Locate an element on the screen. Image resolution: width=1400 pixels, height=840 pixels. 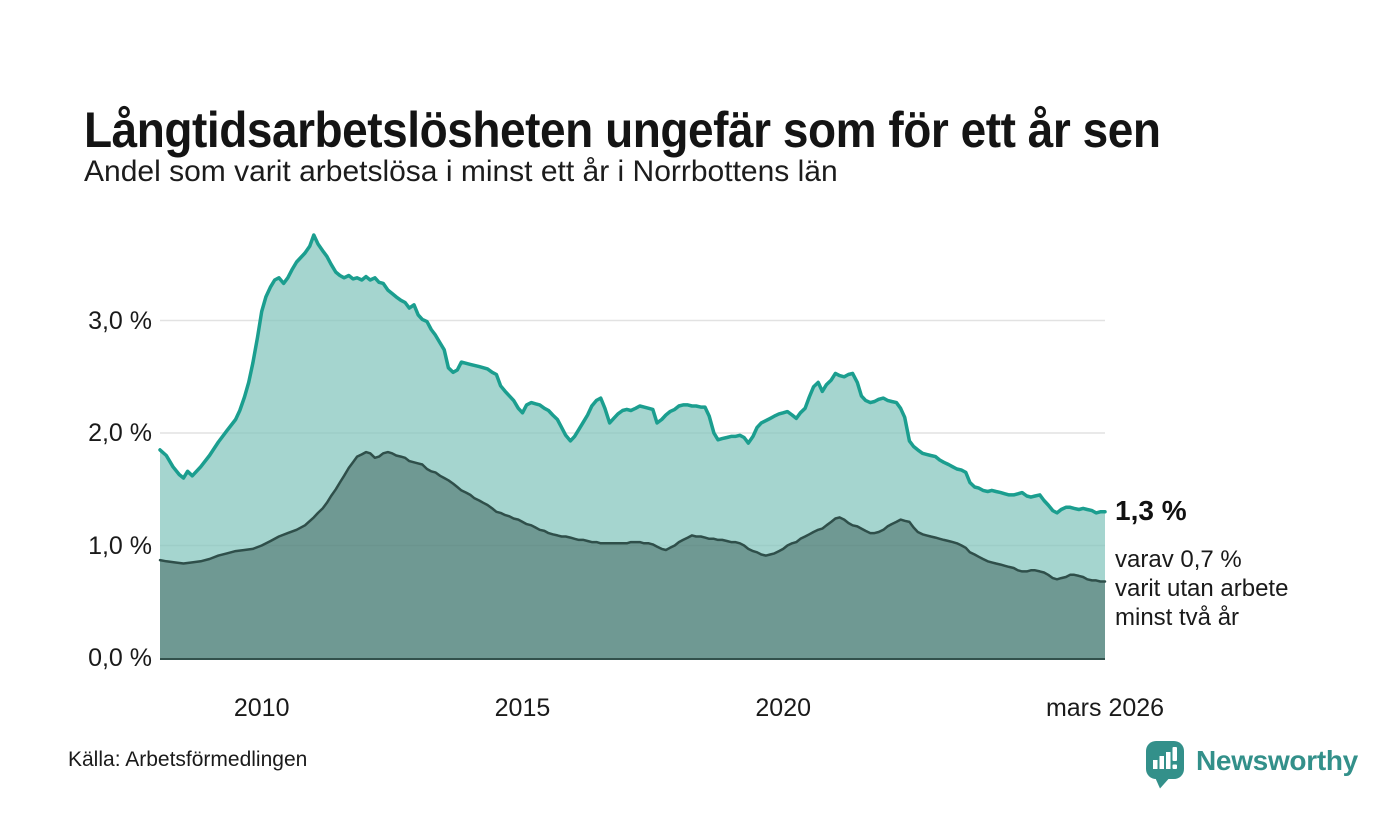
newsworthy-logo-text: Newsworthy is located at coordinates (1277, 760).